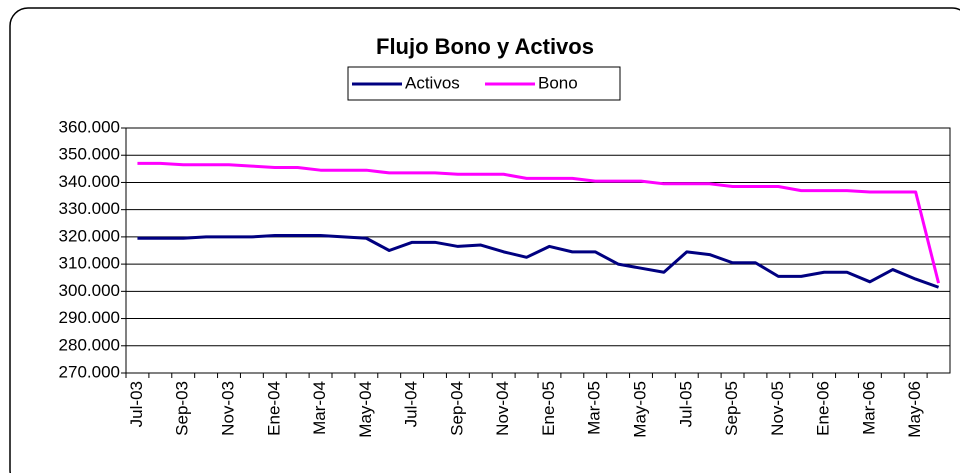 This screenshot has height=473, width=960. Describe the element at coordinates (411, 404) in the screenshot. I see `x-tick-label: Jul-04` at that location.